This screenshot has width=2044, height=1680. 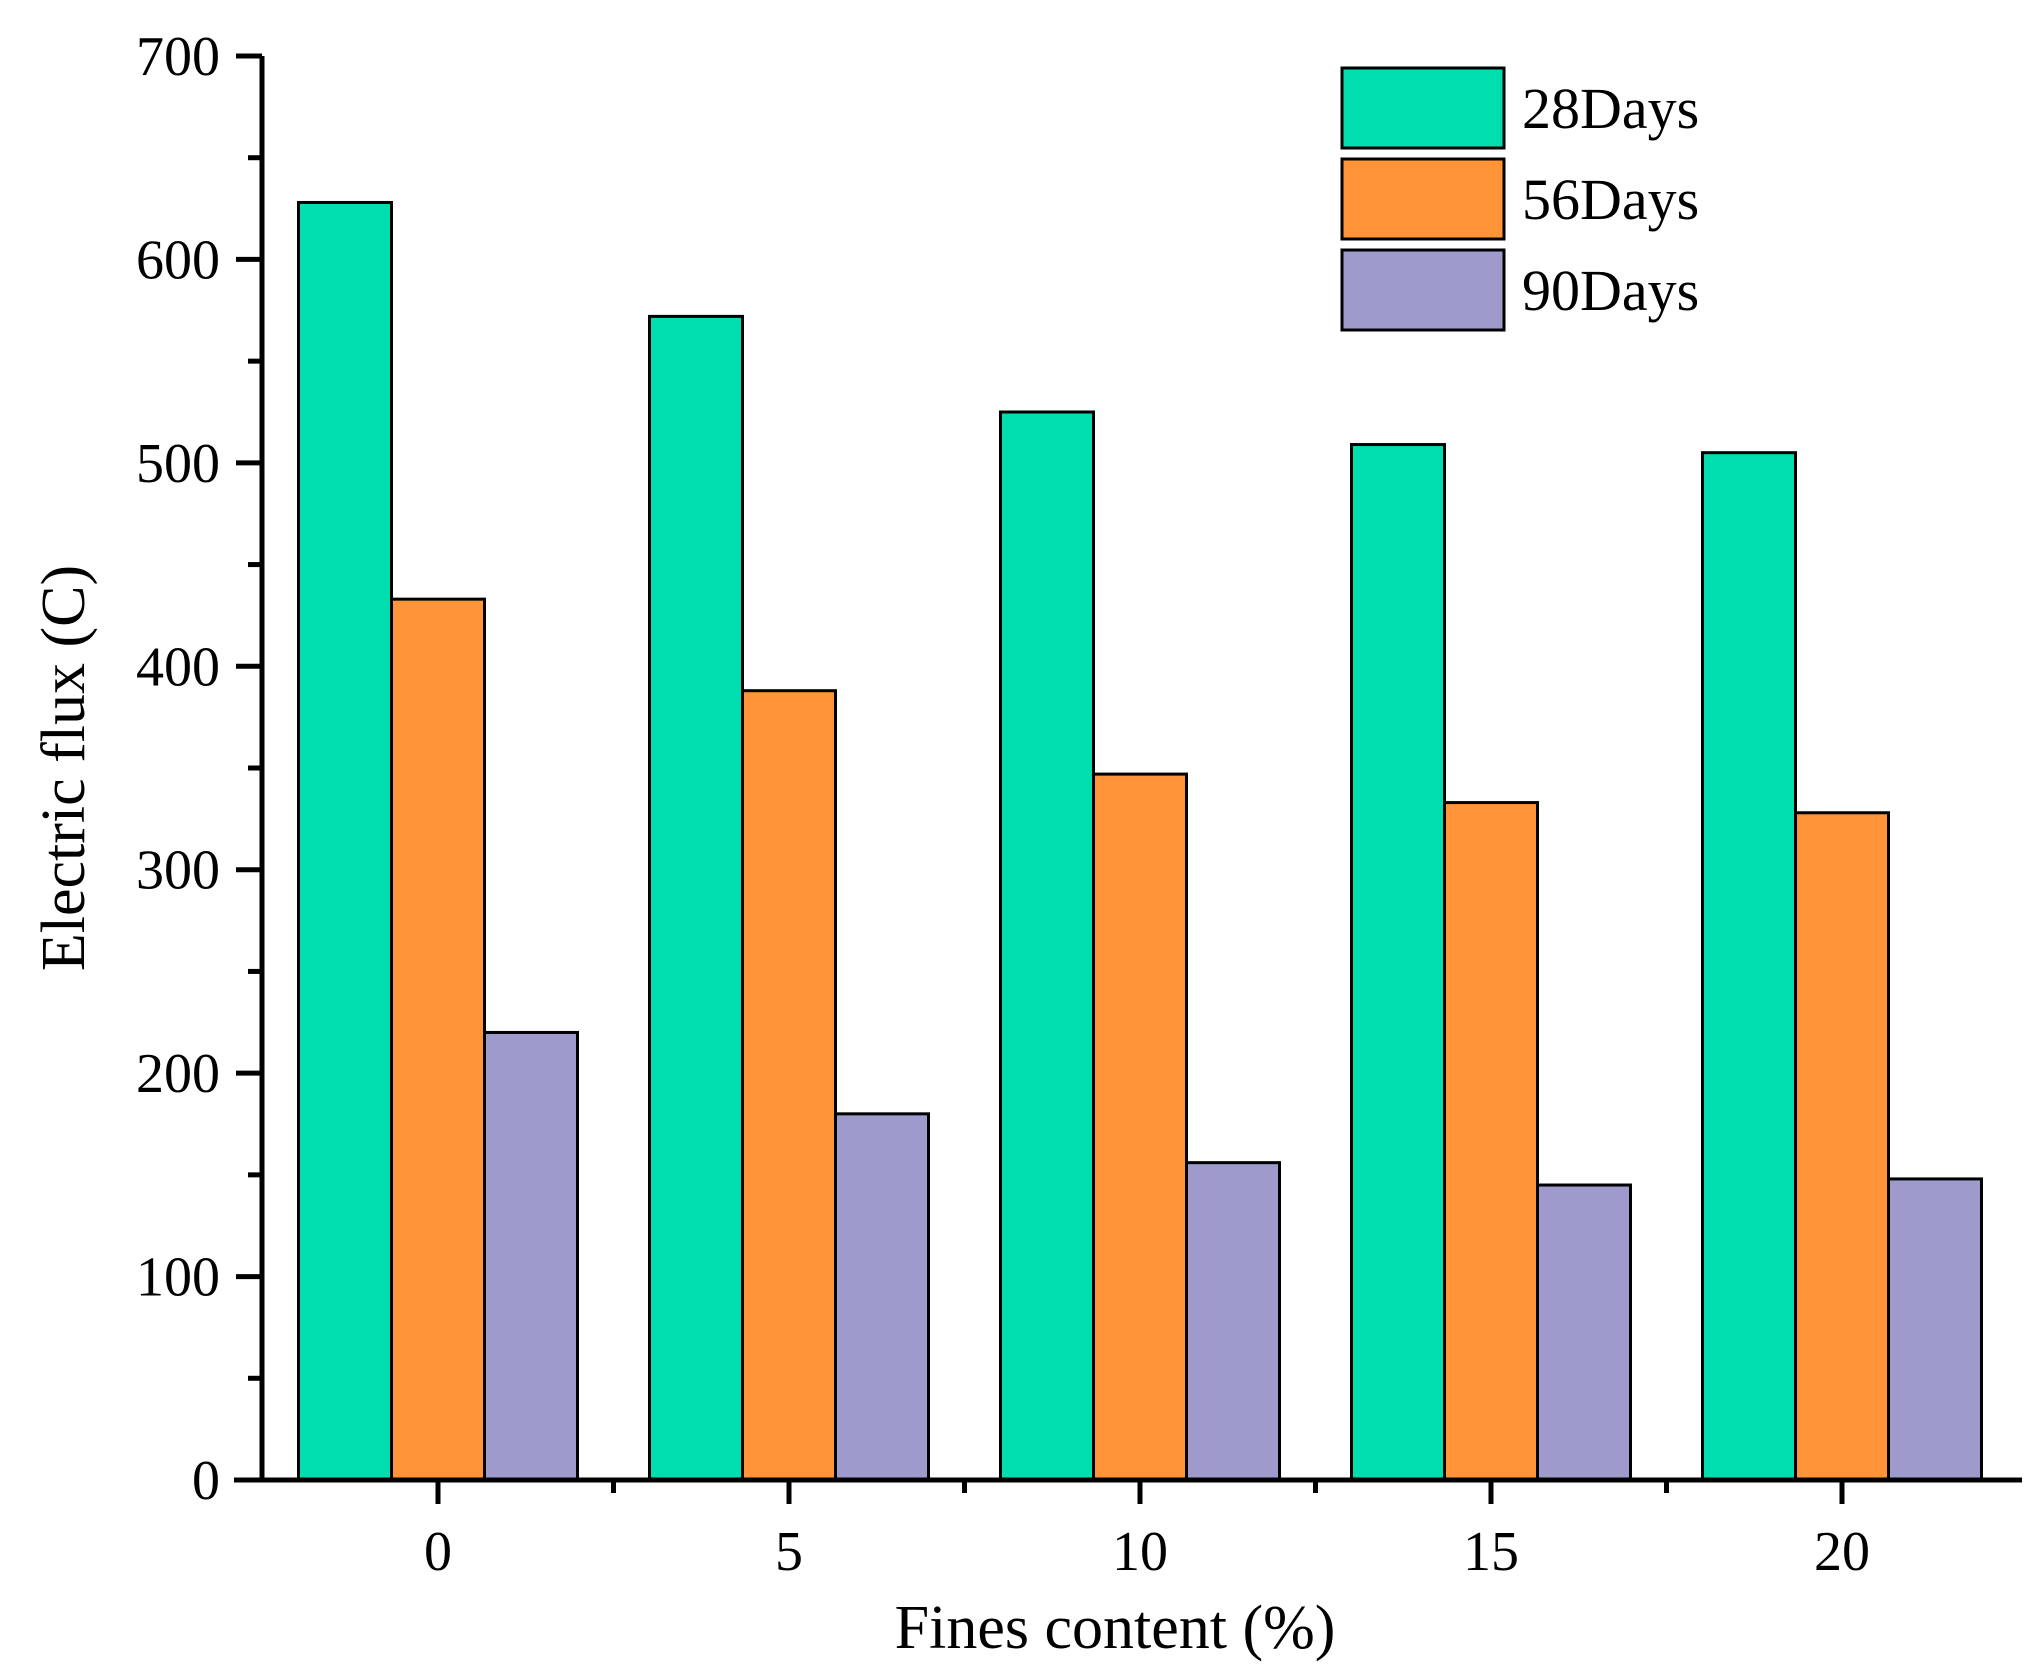 I want to click on legend-swatch-56Days, so click(x=1423, y=199).